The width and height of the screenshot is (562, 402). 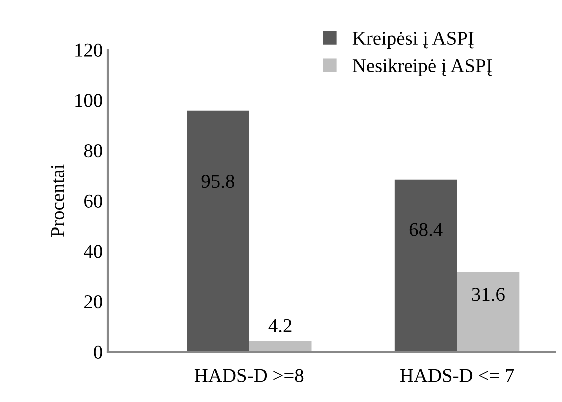 I want to click on legend-label: Kreipėsi į ASPĮ, so click(x=413, y=41).